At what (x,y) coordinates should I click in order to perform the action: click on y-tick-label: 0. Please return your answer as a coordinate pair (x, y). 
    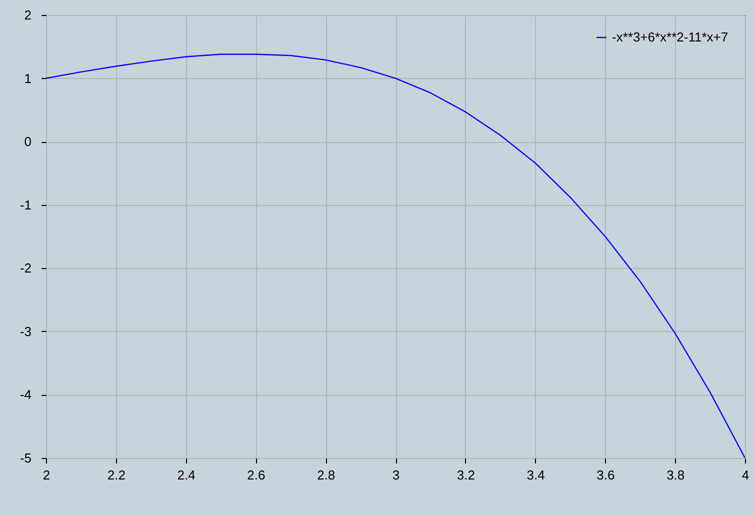
    Looking at the image, I should click on (28, 142).